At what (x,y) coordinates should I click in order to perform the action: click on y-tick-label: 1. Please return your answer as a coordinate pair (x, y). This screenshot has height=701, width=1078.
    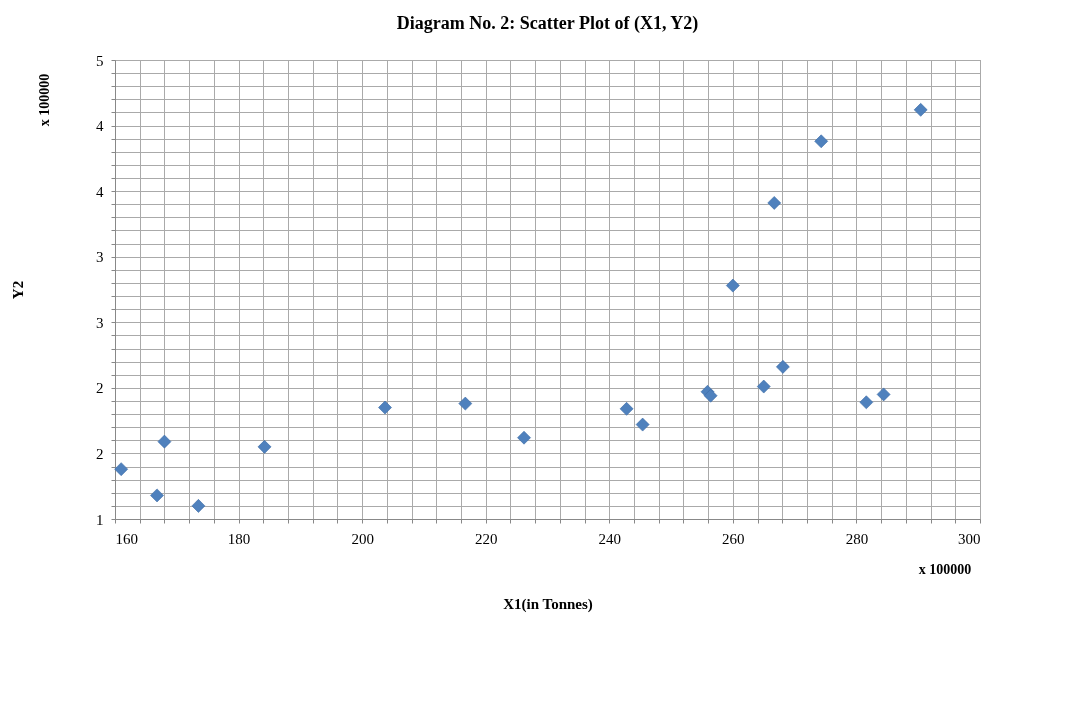
    Looking at the image, I should click on (100, 519).